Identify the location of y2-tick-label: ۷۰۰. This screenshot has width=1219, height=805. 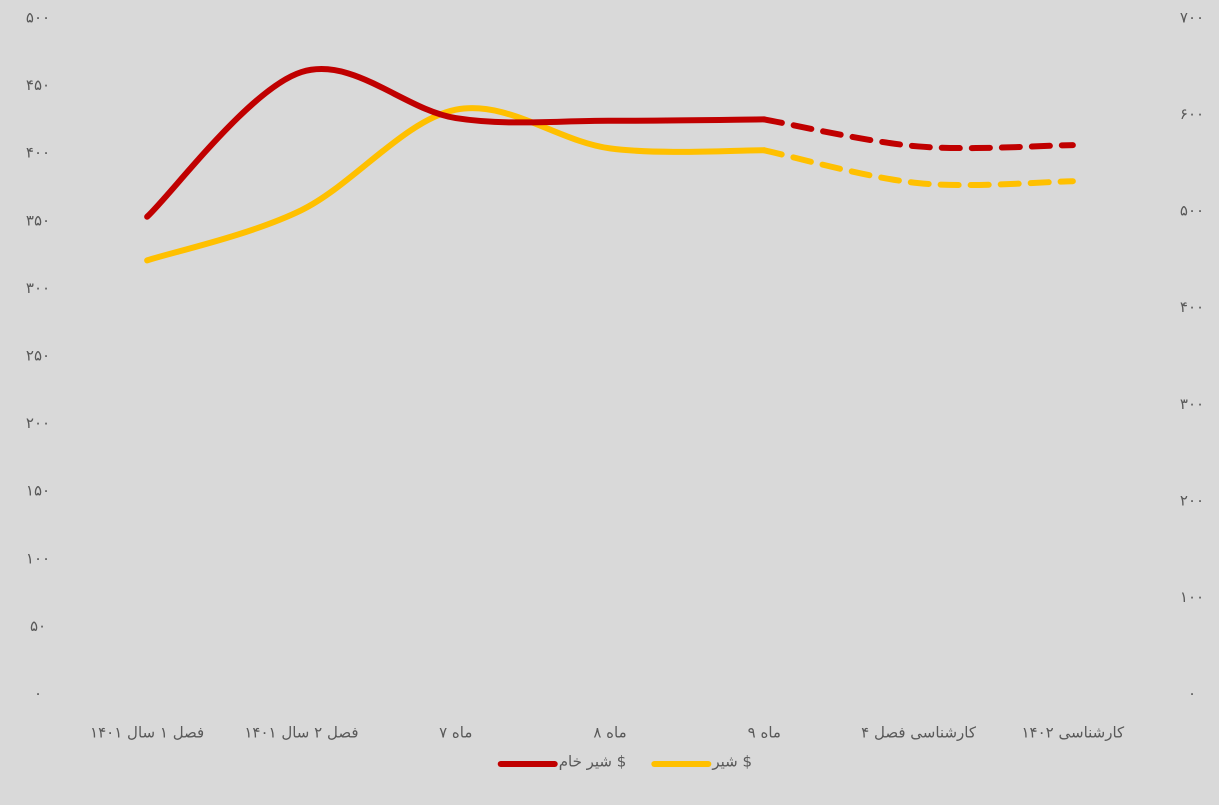
(1192, 18).